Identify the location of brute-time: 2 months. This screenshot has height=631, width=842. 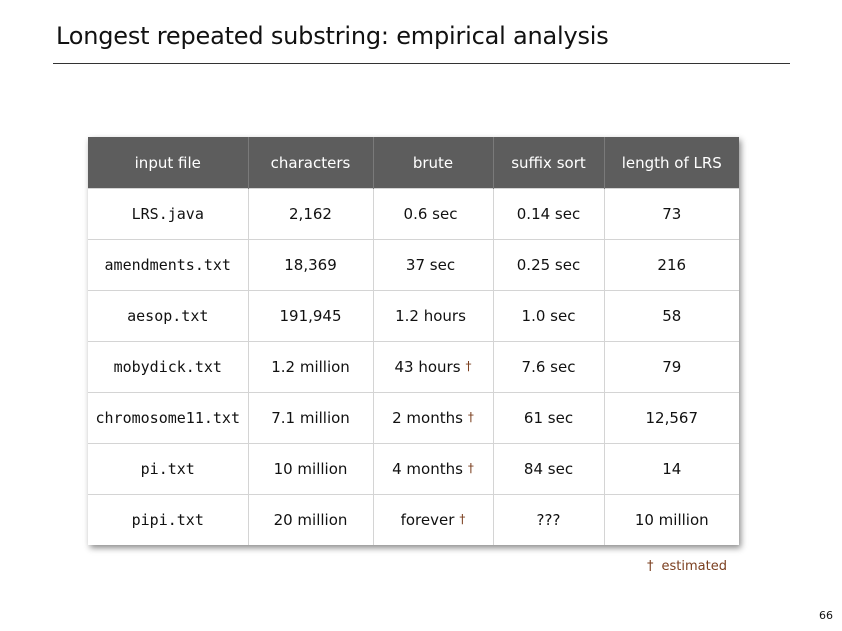
(427, 418).